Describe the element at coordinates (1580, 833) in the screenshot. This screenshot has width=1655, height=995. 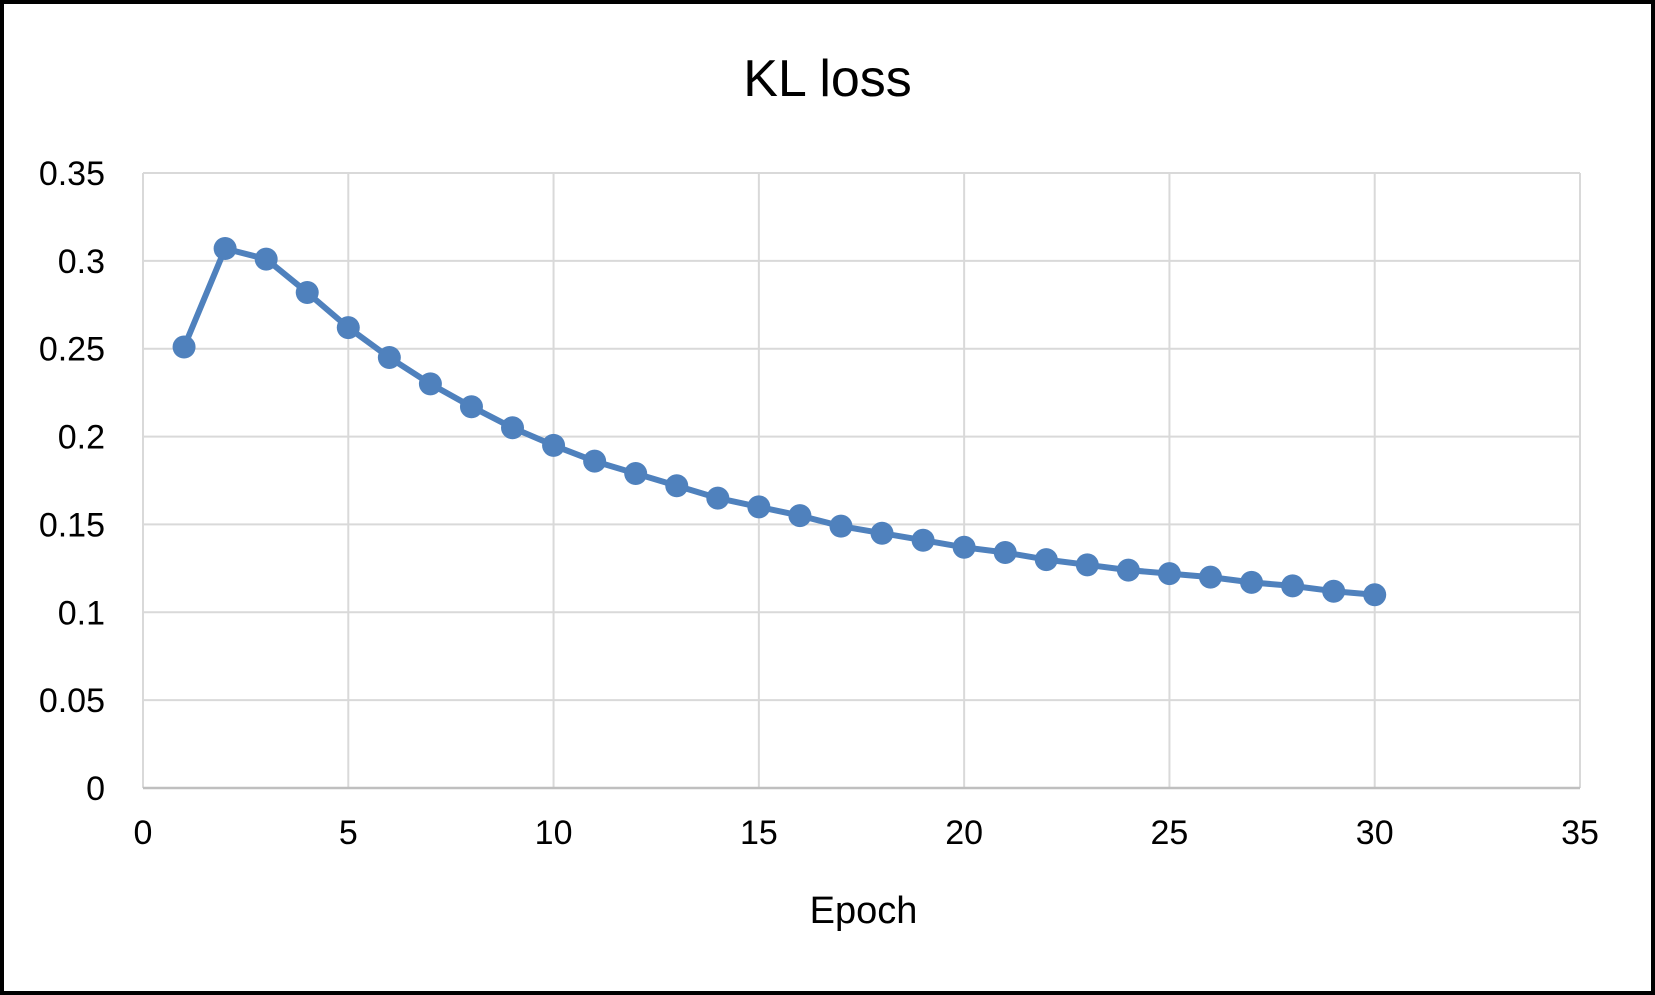
I see `x-tick-label: 35` at that location.